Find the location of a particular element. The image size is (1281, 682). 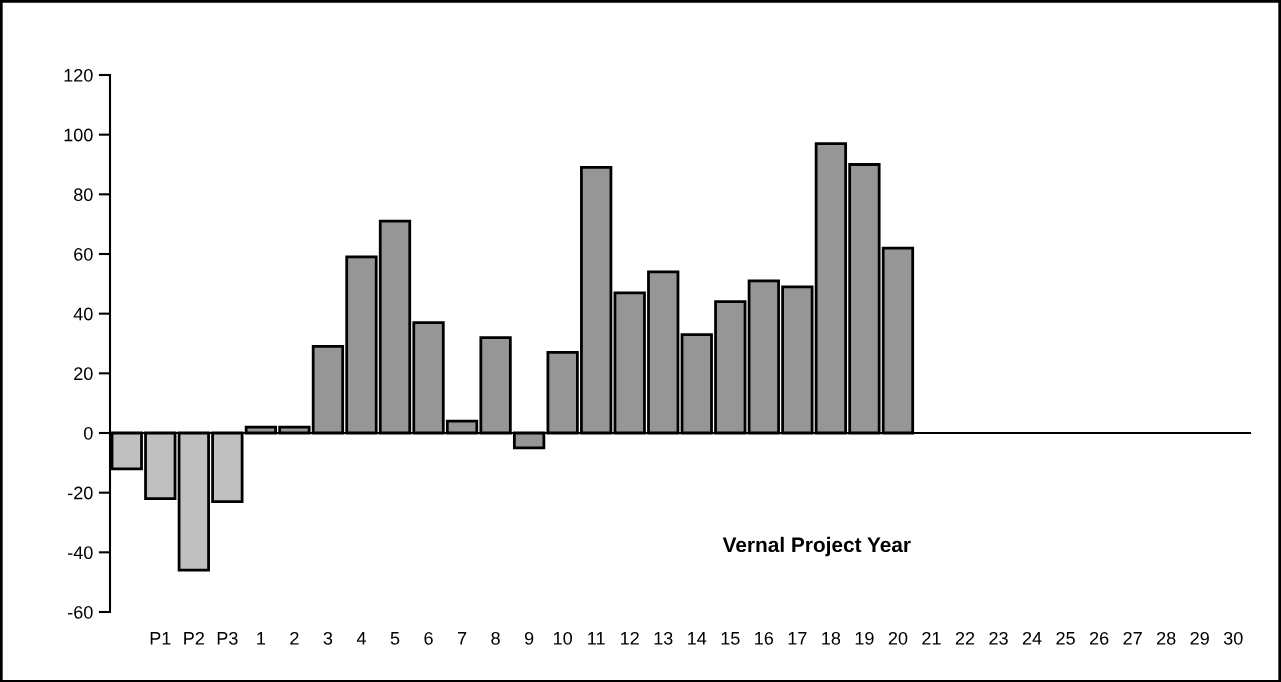

x-tick-label: 13 is located at coordinates (663, 638).